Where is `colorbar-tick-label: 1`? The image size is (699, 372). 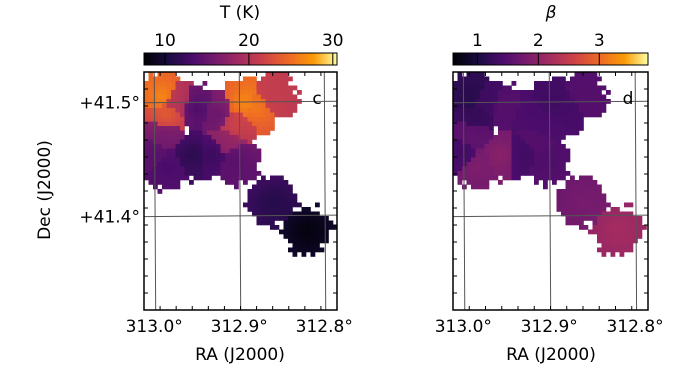 colorbar-tick-label: 1 is located at coordinates (477, 41).